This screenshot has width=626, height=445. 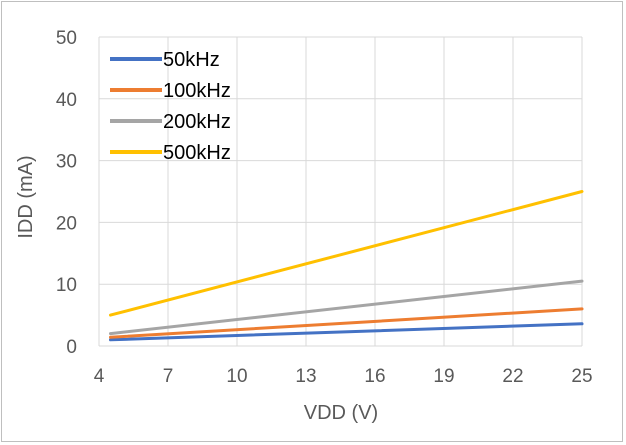 What do you see at coordinates (581, 376) in the screenshot?
I see `x-tick-label: 25` at bounding box center [581, 376].